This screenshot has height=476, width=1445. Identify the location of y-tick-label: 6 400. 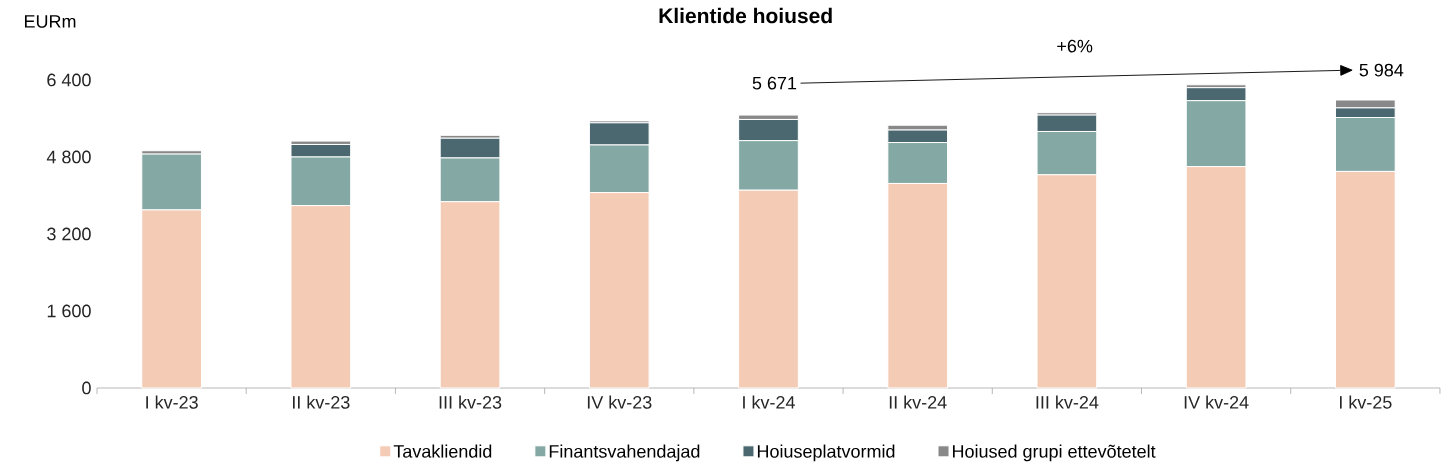
(69, 80).